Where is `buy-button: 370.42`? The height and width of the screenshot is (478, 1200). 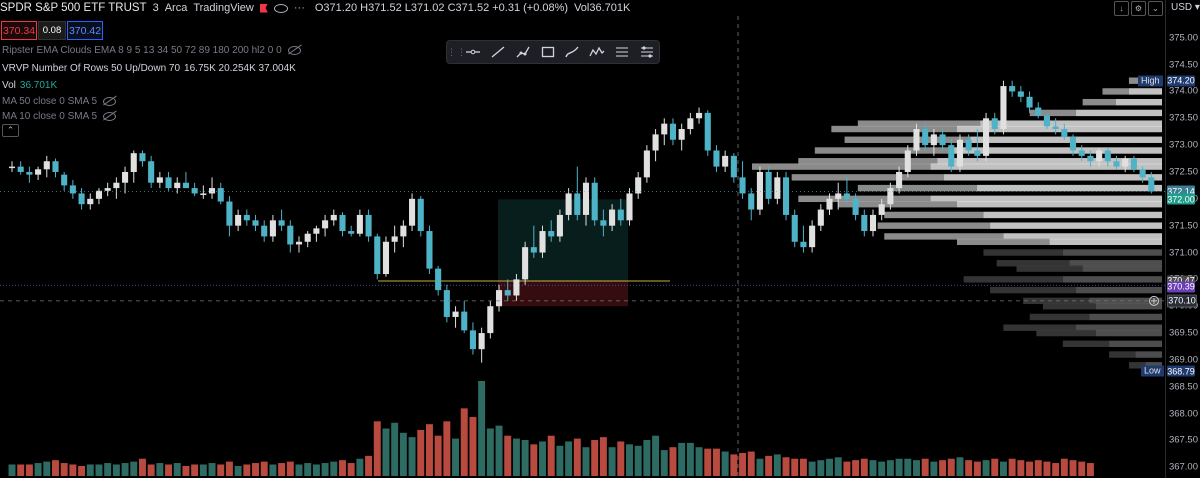
buy-button: 370.42 is located at coordinates (85, 30).